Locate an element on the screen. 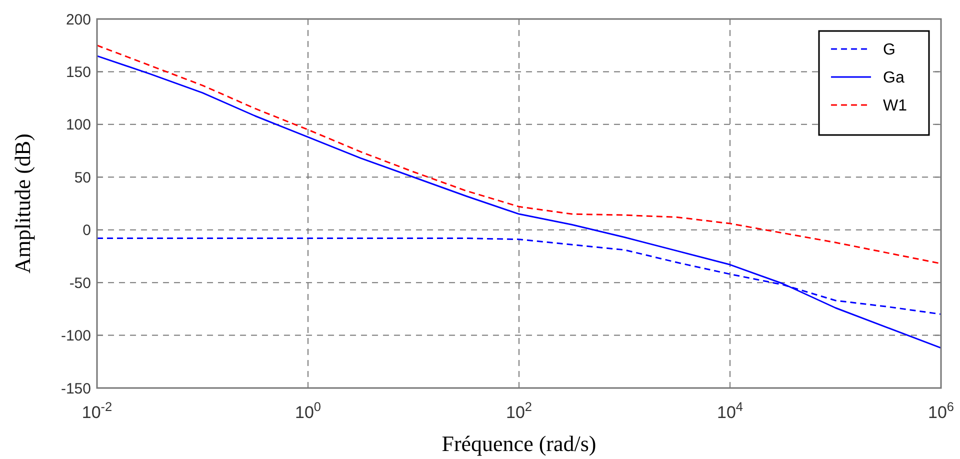  x-tick-label: 10$^{-2}$ is located at coordinates (97, 410).